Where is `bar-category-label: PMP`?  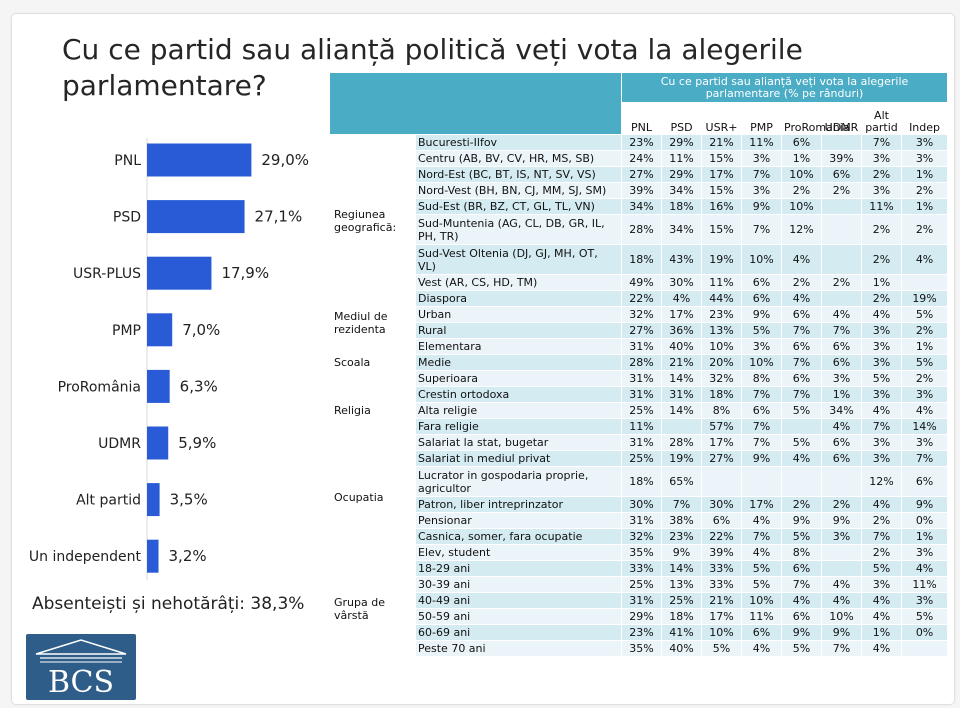 bar-category-label: PMP is located at coordinates (126, 331).